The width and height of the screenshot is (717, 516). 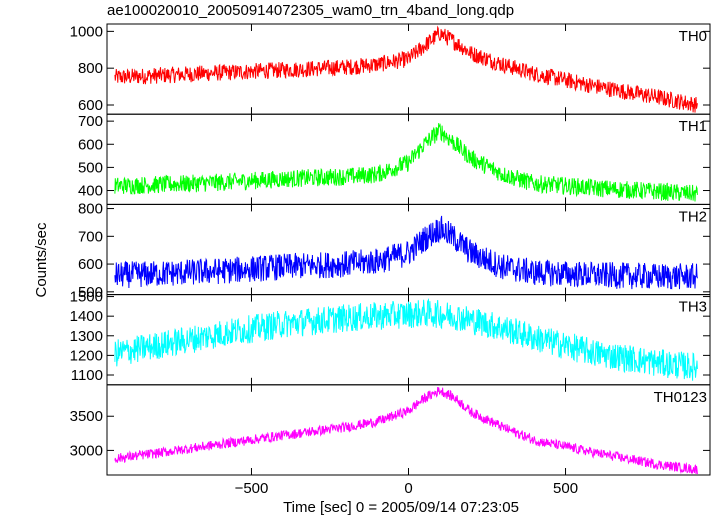 I want to click on x-tick-label: 0, so click(x=408, y=488).